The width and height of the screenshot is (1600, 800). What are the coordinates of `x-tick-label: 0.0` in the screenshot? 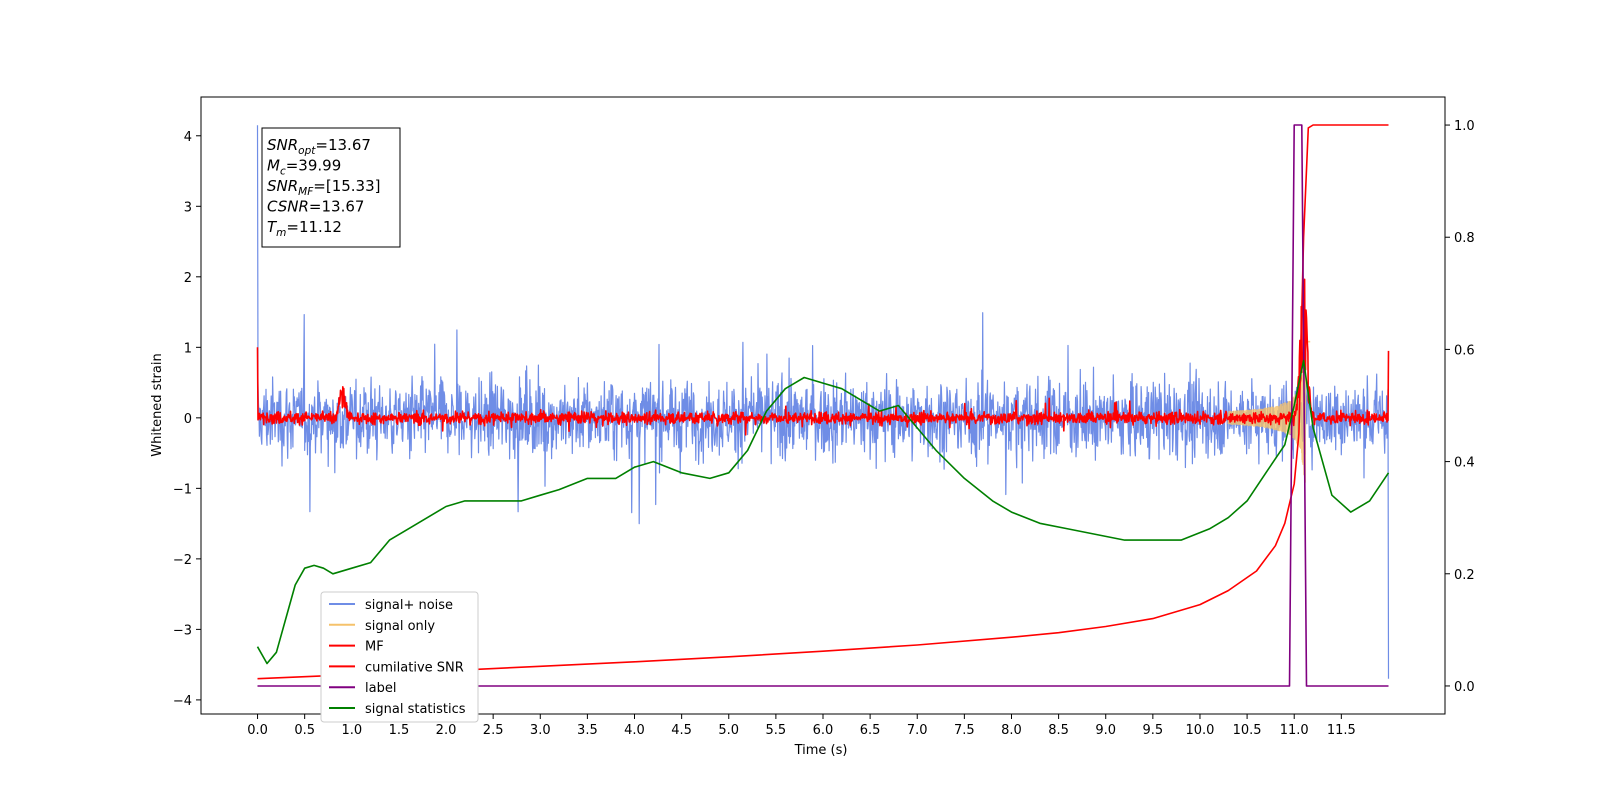 It's located at (257, 730).